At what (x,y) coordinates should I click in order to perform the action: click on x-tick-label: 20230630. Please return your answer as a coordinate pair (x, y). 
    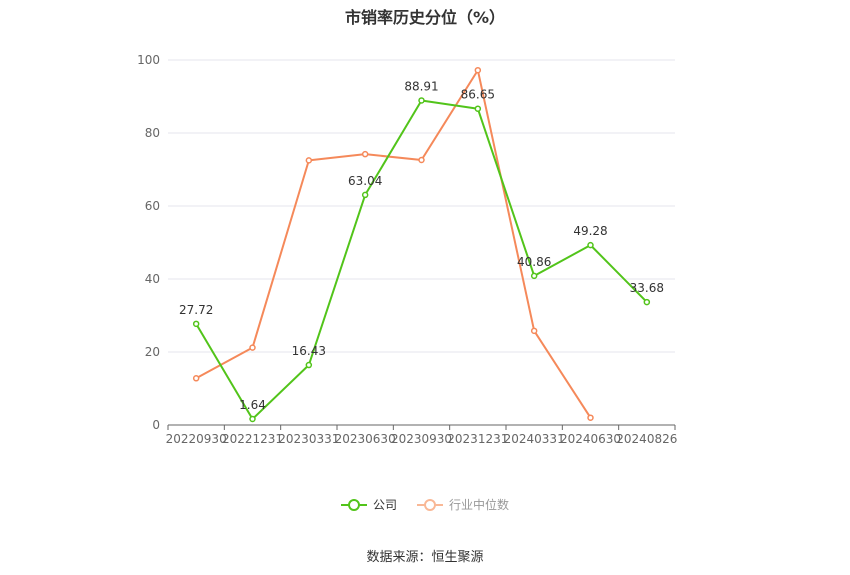
    Looking at the image, I should click on (365, 439).